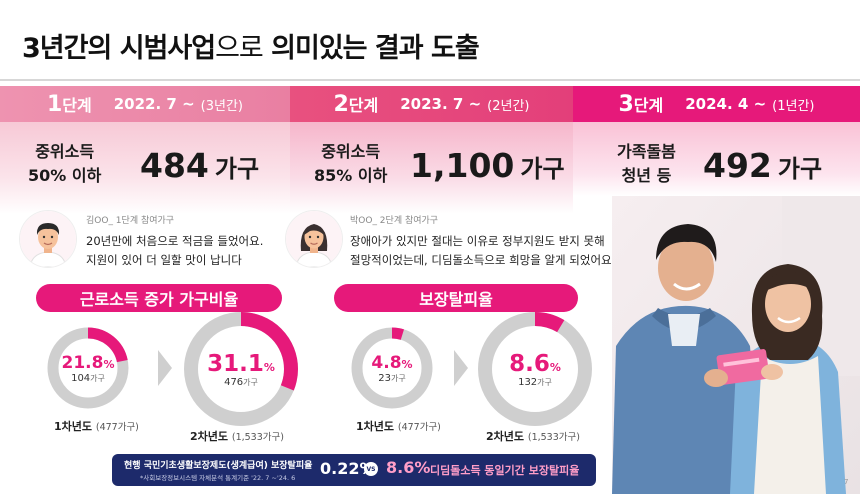 This screenshot has height=494, width=860. What do you see at coordinates (398, 426) in the screenshot?
I see `donut-3-year: 1차년도 (477가구)` at bounding box center [398, 426].